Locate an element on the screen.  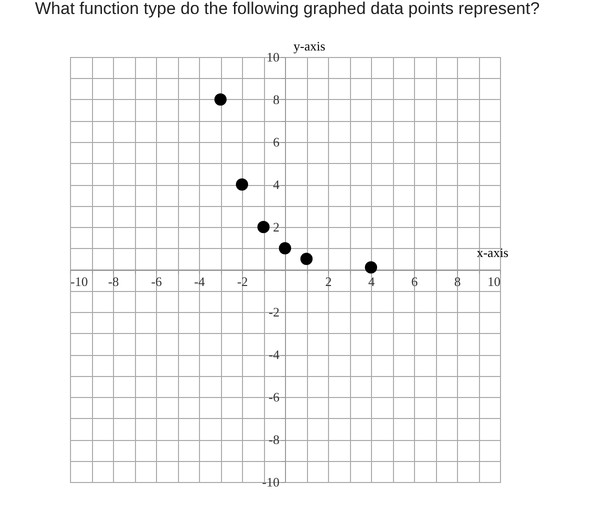
y-tick-label: 10 is located at coordinates (273, 57).